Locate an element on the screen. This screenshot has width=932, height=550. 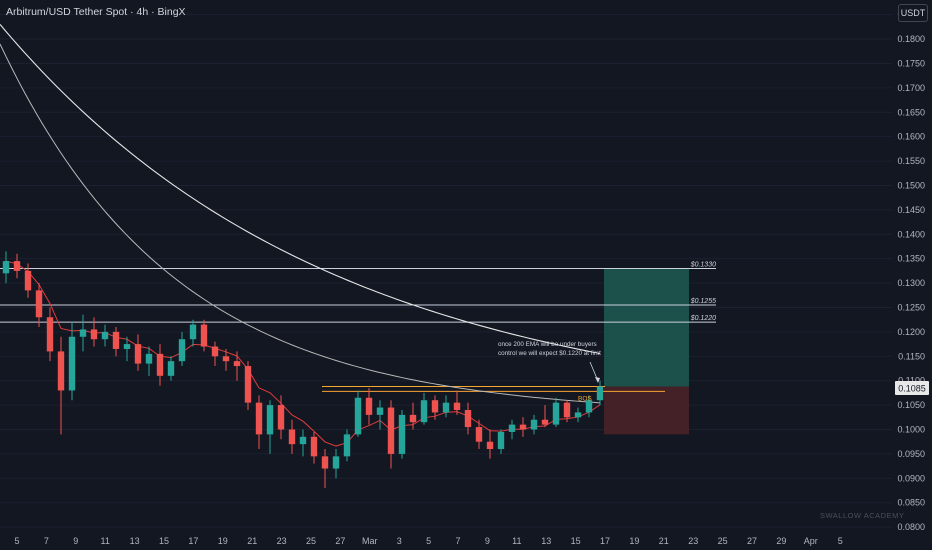
current-price-tag is located at coordinates (912, 388).